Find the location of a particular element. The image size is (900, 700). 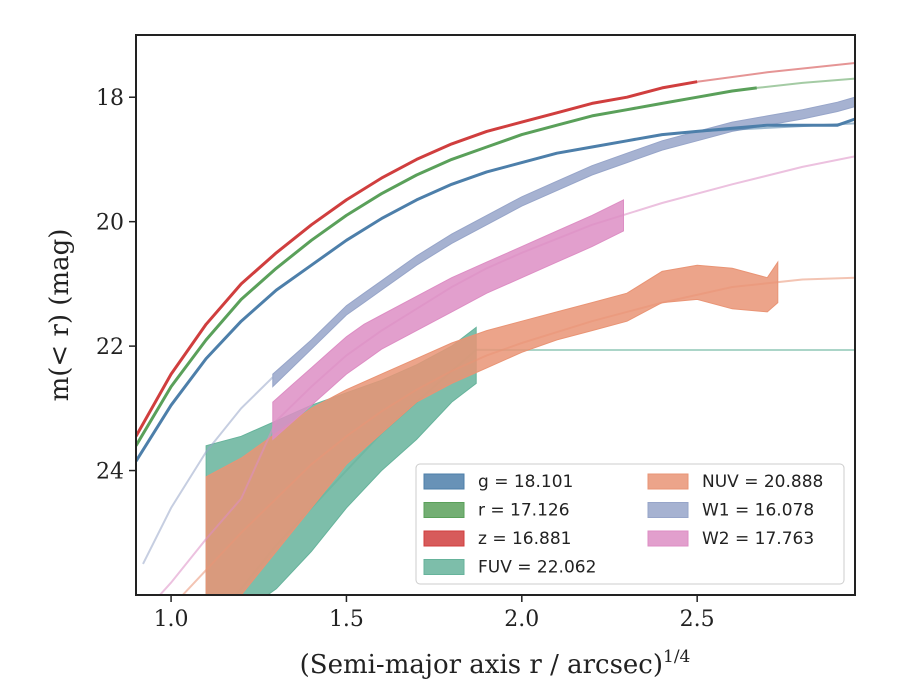

y-tick-label: 20 is located at coordinates (110, 223).